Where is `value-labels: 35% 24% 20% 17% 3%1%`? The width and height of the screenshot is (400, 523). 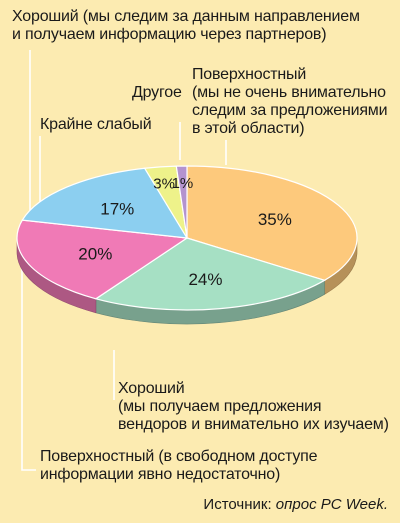 value-labels: 35% 24% 20% 17% 3%1% is located at coordinates (185, 232).